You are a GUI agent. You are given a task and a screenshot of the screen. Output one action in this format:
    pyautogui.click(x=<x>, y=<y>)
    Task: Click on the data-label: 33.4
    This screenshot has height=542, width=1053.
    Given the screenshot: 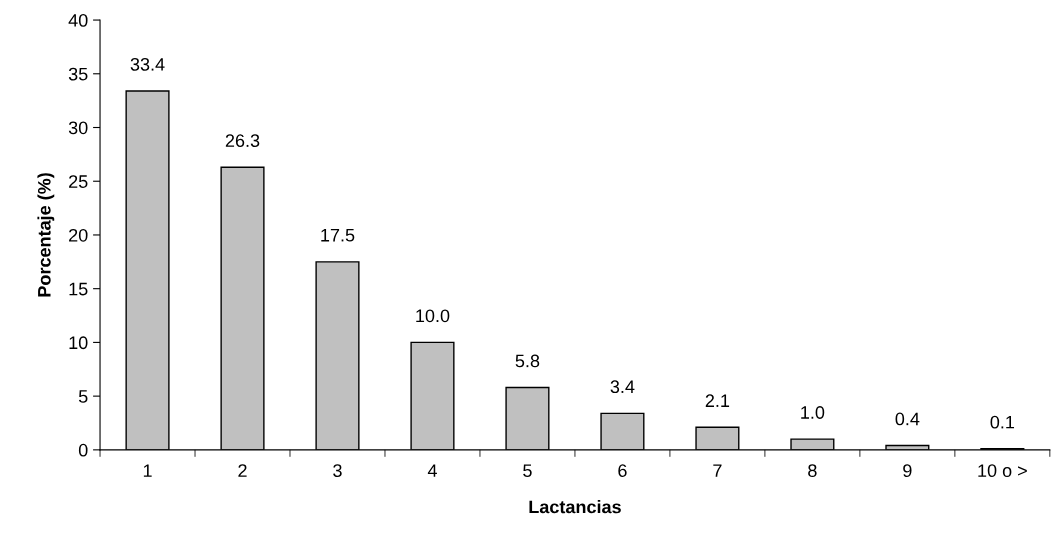 What is the action you would take?
    pyautogui.click(x=147, y=64)
    